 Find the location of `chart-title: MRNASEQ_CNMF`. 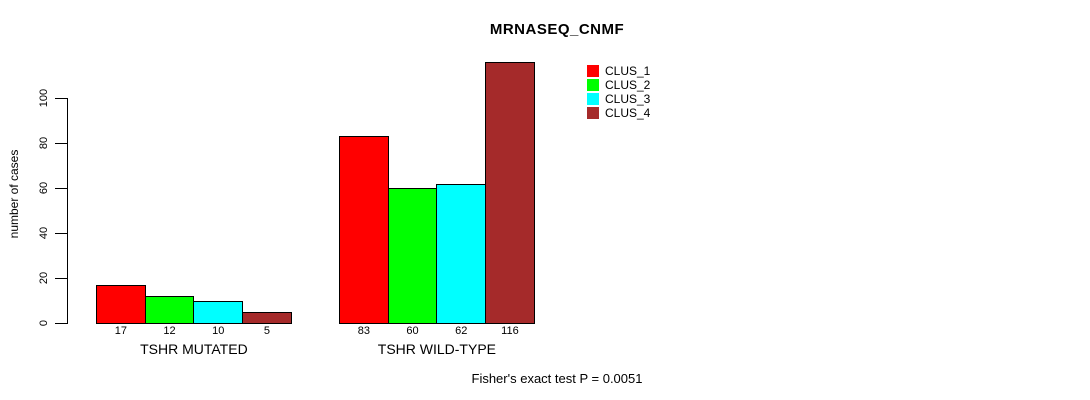

chart-title: MRNASEQ_CNMF is located at coordinates (557, 29).